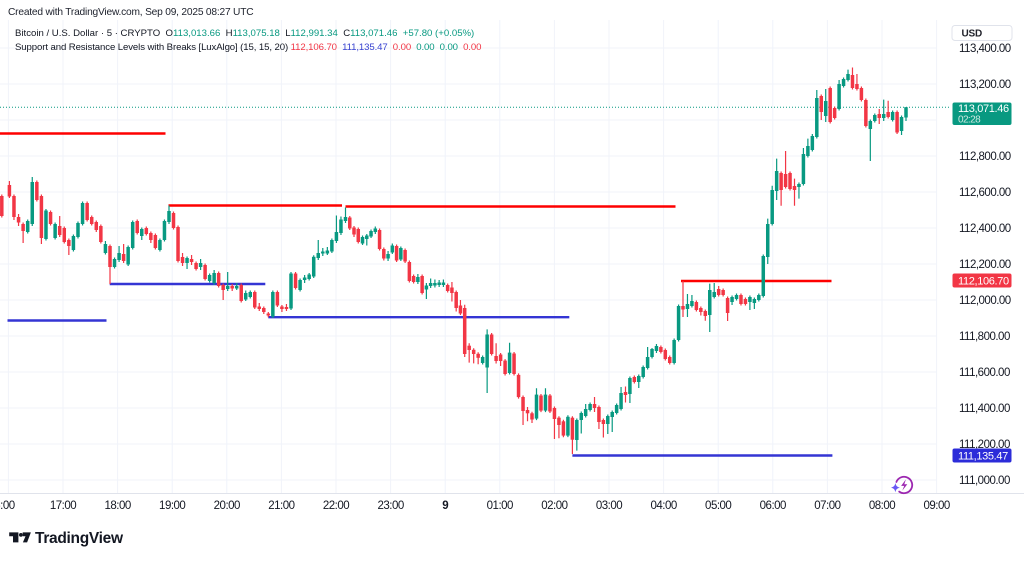 Image resolution: width=1024 pixels, height=561 pixels. What do you see at coordinates (827, 506) in the screenshot?
I see `svg-text: 07:00` at bounding box center [827, 506].